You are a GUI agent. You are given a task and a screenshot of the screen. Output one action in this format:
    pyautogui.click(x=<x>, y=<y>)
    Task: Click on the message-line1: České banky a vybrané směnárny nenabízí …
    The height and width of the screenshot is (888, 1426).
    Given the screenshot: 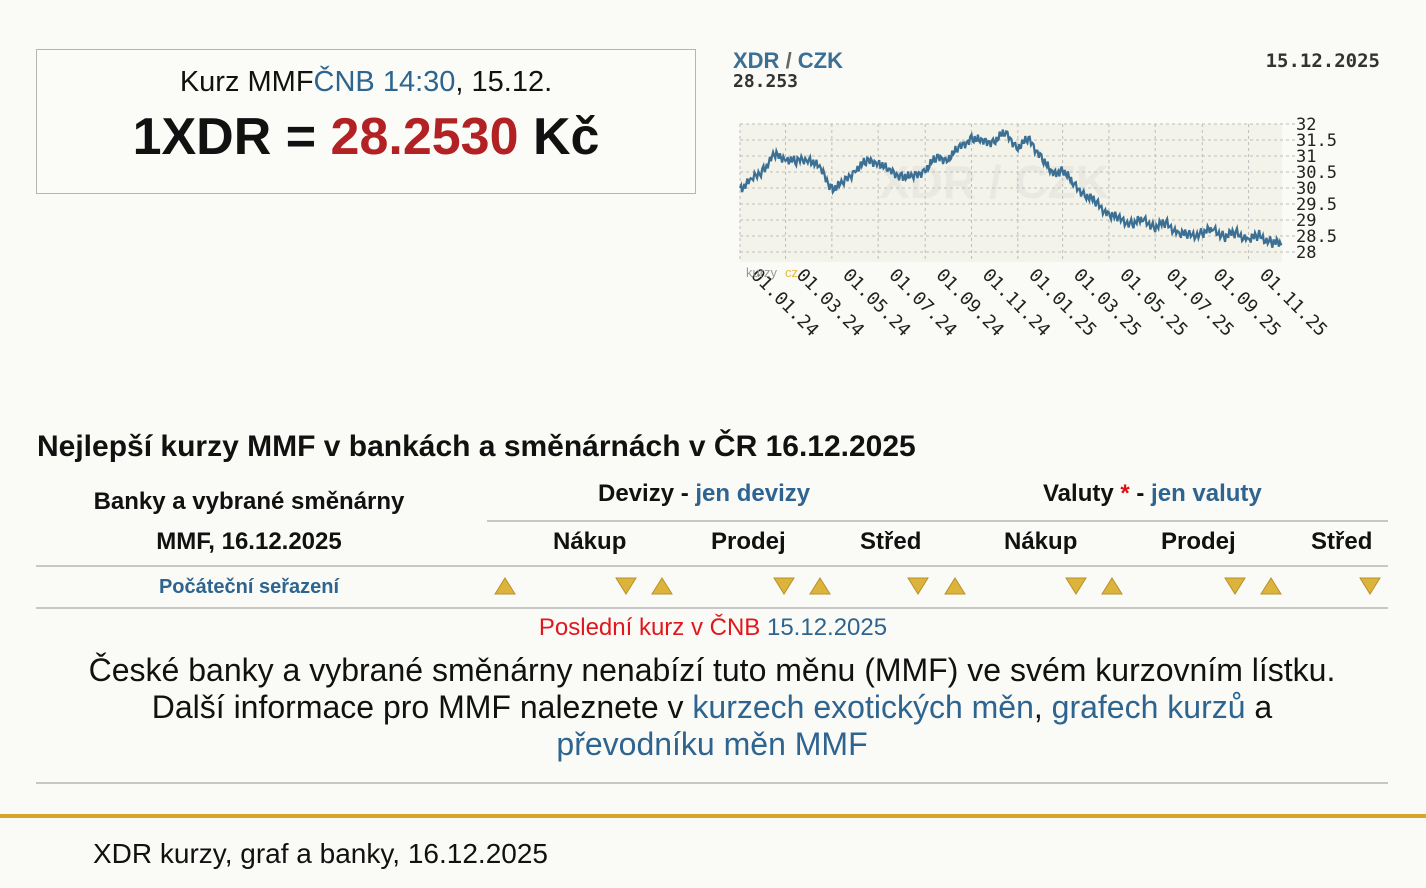 What is the action you would take?
    pyautogui.click(x=712, y=670)
    